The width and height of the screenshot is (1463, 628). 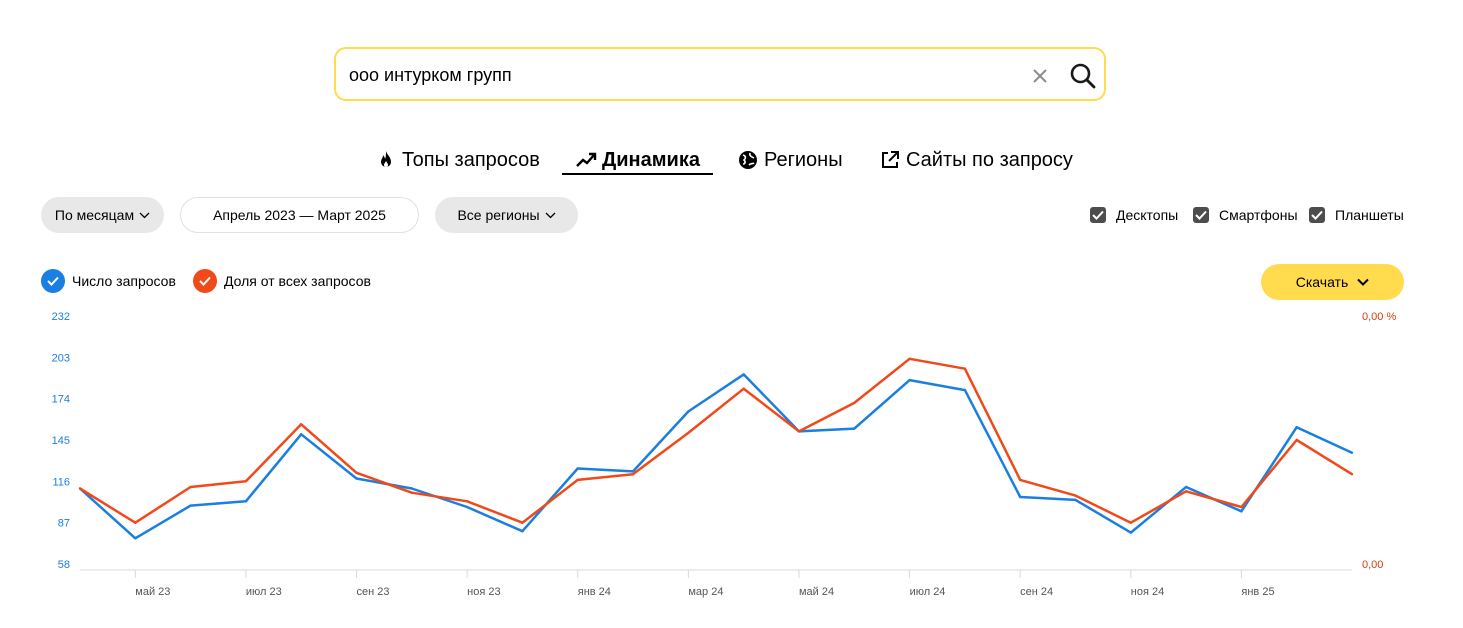 What do you see at coordinates (61, 317) in the screenshot?
I see `y-tick-label-left: 232` at bounding box center [61, 317].